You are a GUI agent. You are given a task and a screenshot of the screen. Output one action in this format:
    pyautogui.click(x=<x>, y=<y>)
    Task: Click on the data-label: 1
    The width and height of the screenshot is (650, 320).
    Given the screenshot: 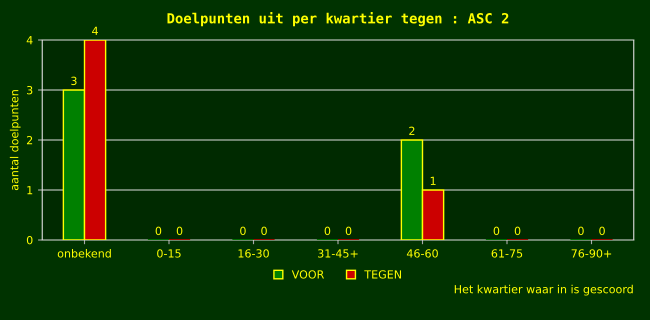 What is the action you would take?
    pyautogui.click(x=433, y=180)
    